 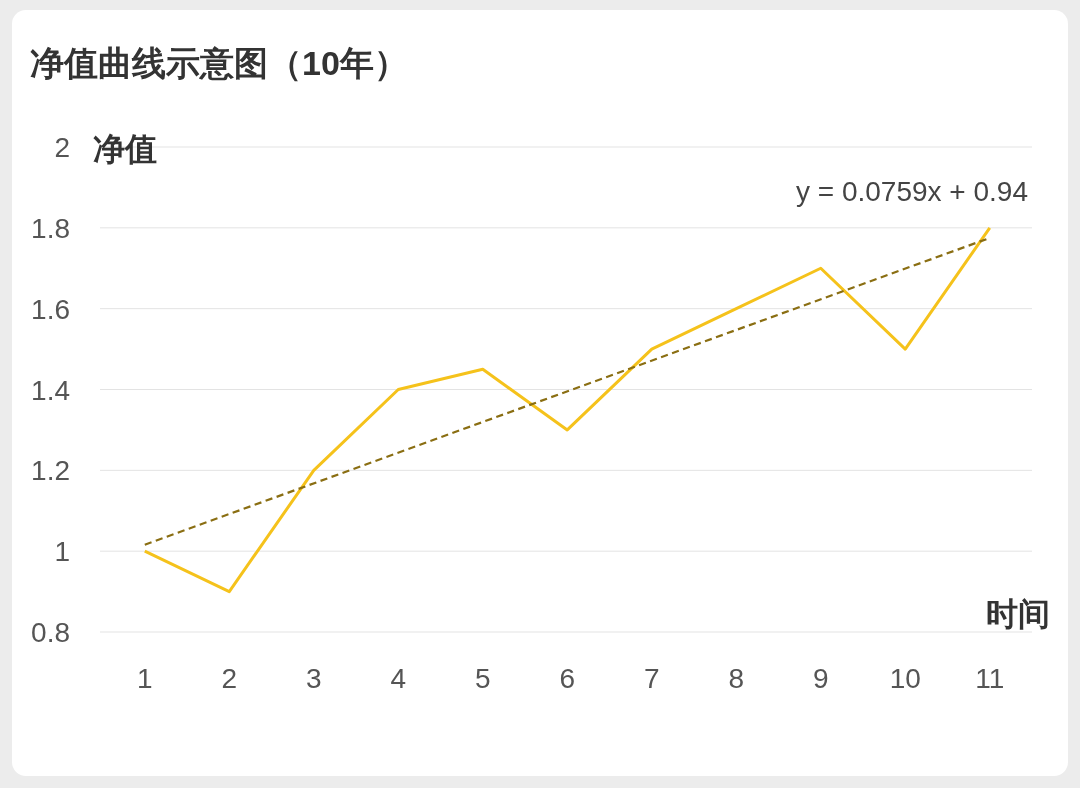 I want to click on x-axis-title: 时间, so click(x=1018, y=614).